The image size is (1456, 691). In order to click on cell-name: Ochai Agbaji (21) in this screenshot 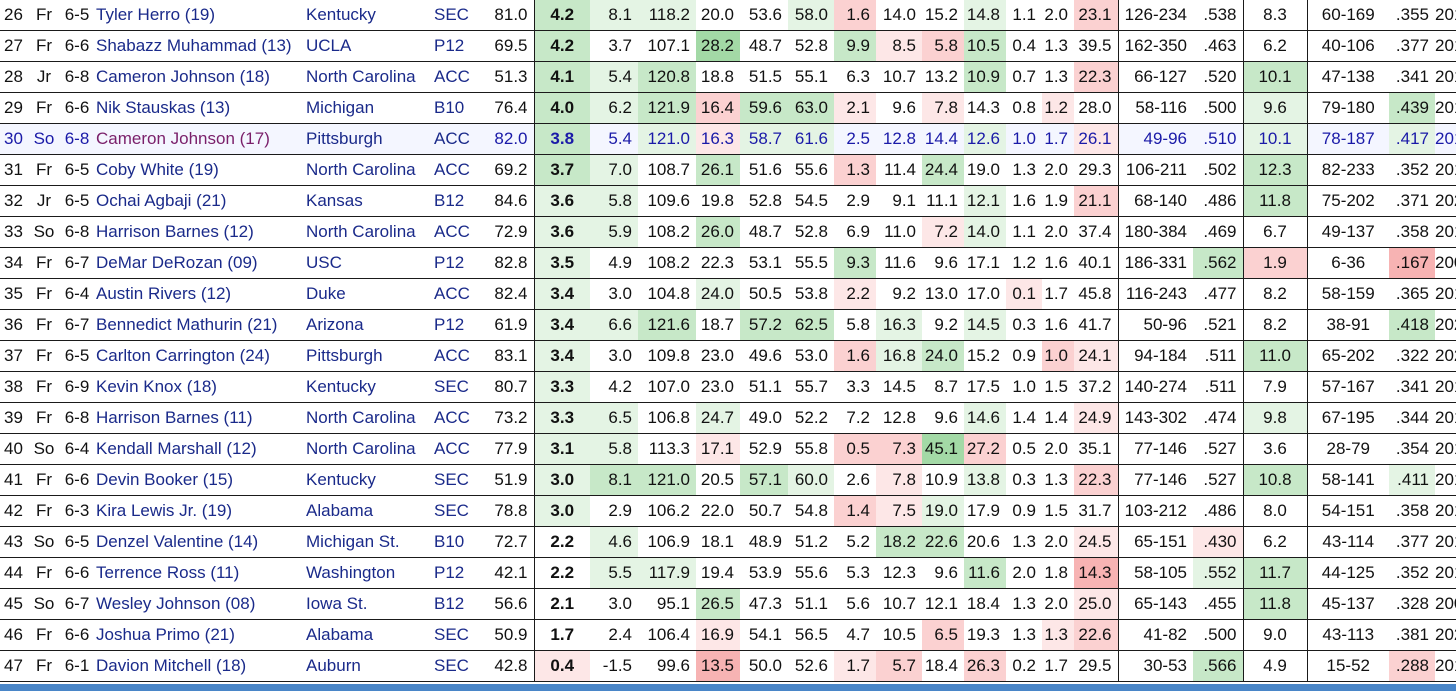, I will do `click(201, 201)`.